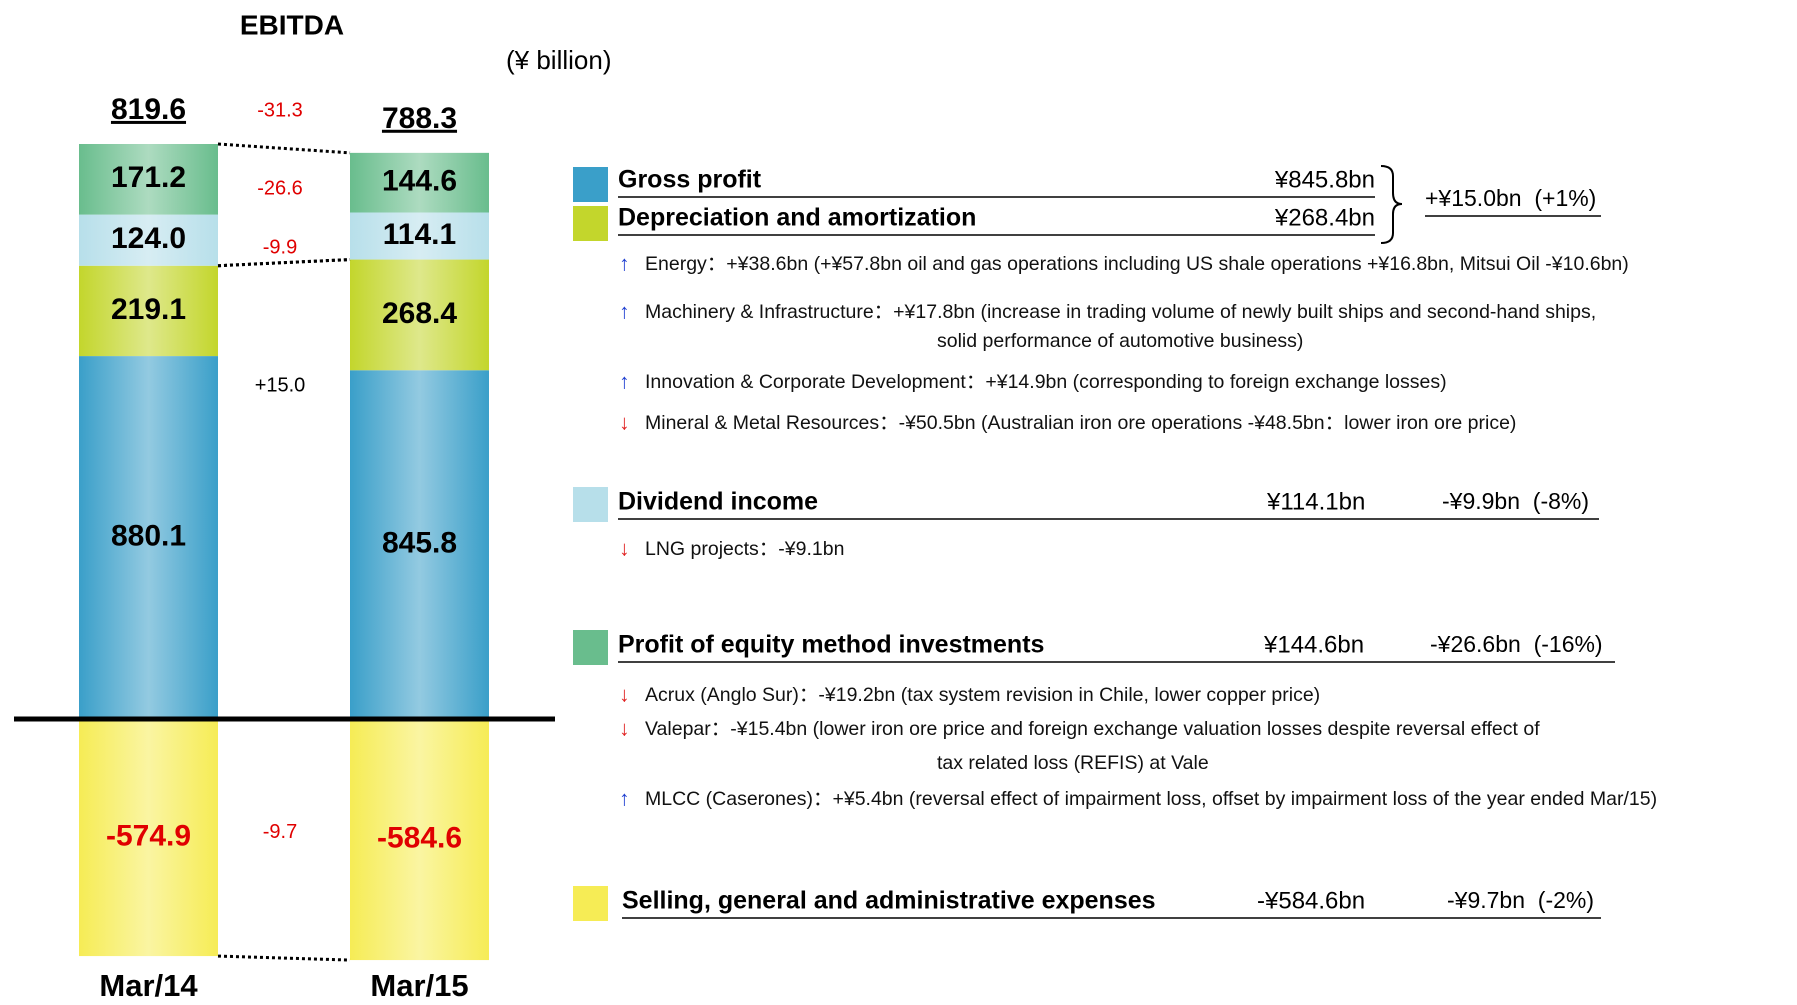 This screenshot has height=1005, width=1797. What do you see at coordinates (280, 832) in the screenshot?
I see `difference-label: -9.7` at bounding box center [280, 832].